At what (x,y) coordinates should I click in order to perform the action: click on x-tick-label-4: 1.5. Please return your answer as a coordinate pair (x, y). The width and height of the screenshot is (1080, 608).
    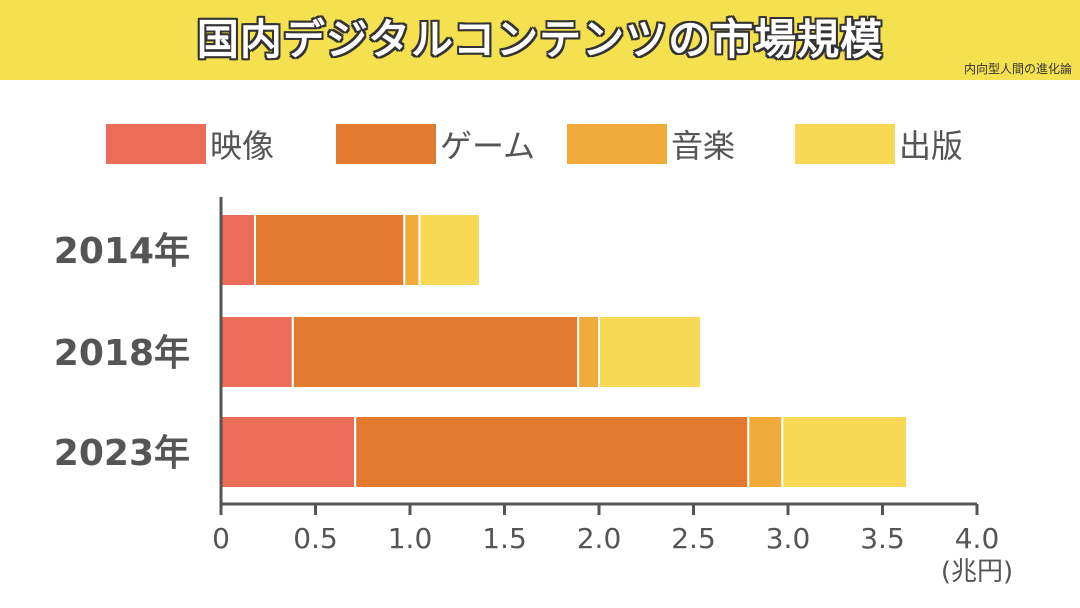
    Looking at the image, I should click on (504, 538).